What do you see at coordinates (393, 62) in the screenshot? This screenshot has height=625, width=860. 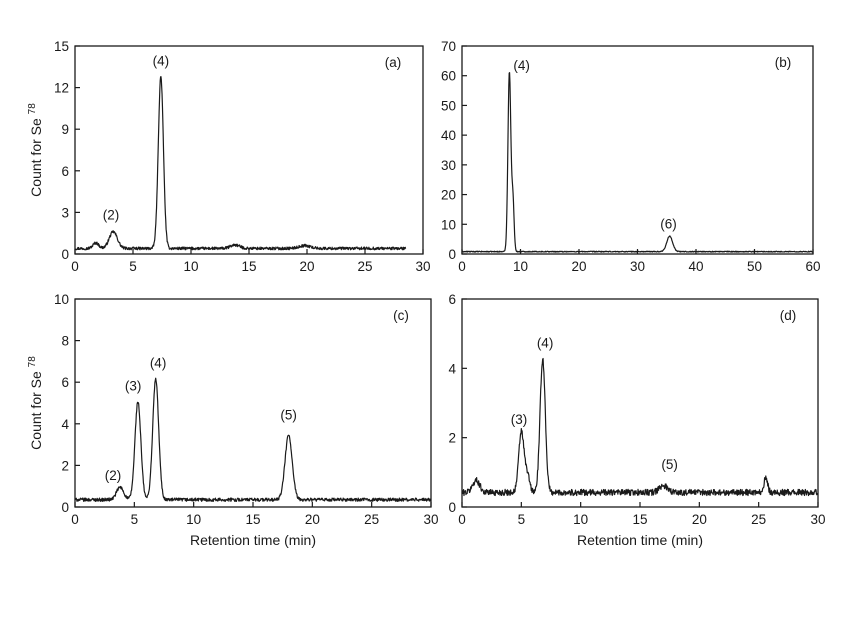 I see `panel-label: (a)` at bounding box center [393, 62].